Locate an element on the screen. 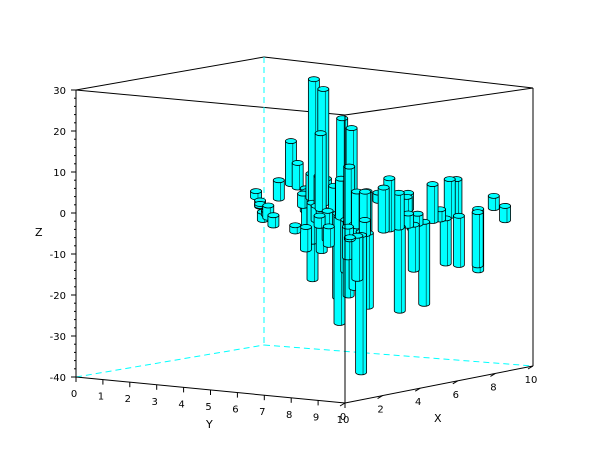 The width and height of the screenshot is (610, 460). y-axis-label: Y is located at coordinates (209, 424).